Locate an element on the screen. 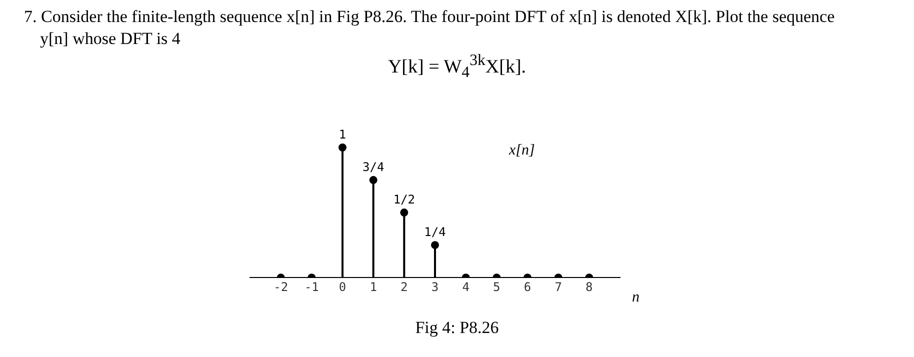 This screenshot has width=914, height=357. x-tick-label: 4 is located at coordinates (466, 287).